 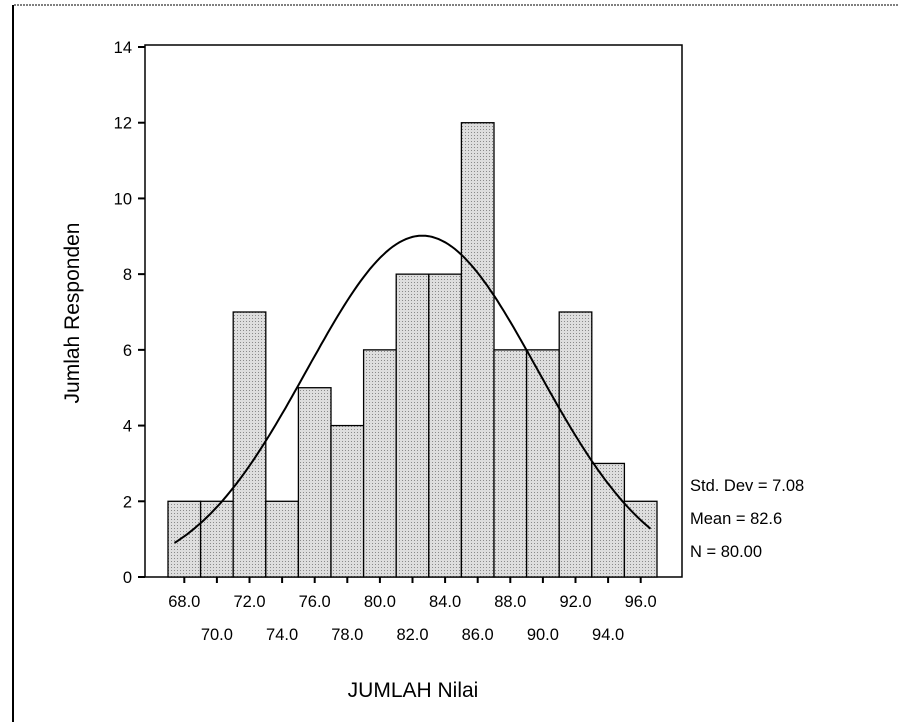 What do you see at coordinates (129, 313) in the screenshot?
I see `y-axis: 0 2 4 6 8 10 12 14` at bounding box center [129, 313].